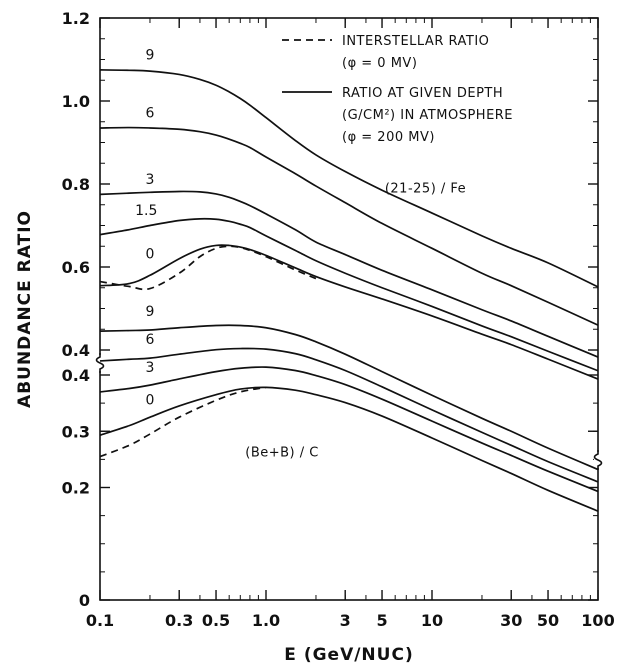 Image resolution: width=621 pixels, height=670 pixels. What do you see at coordinates (150, 255) in the screenshot?
I see `curve-label-p0-4: 0` at bounding box center [150, 255].